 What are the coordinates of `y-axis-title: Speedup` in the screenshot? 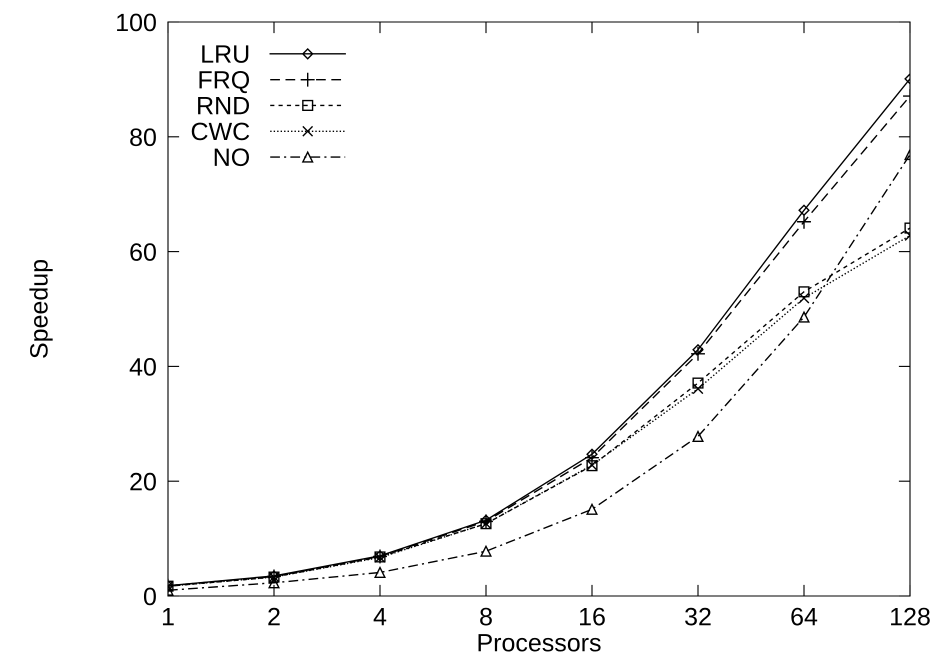 It's located at (41, 309).